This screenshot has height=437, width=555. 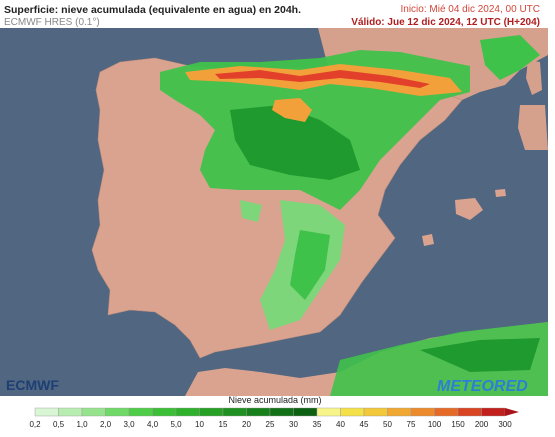 What do you see at coordinates (458, 424) in the screenshot?
I see `legend-label: 150` at bounding box center [458, 424].